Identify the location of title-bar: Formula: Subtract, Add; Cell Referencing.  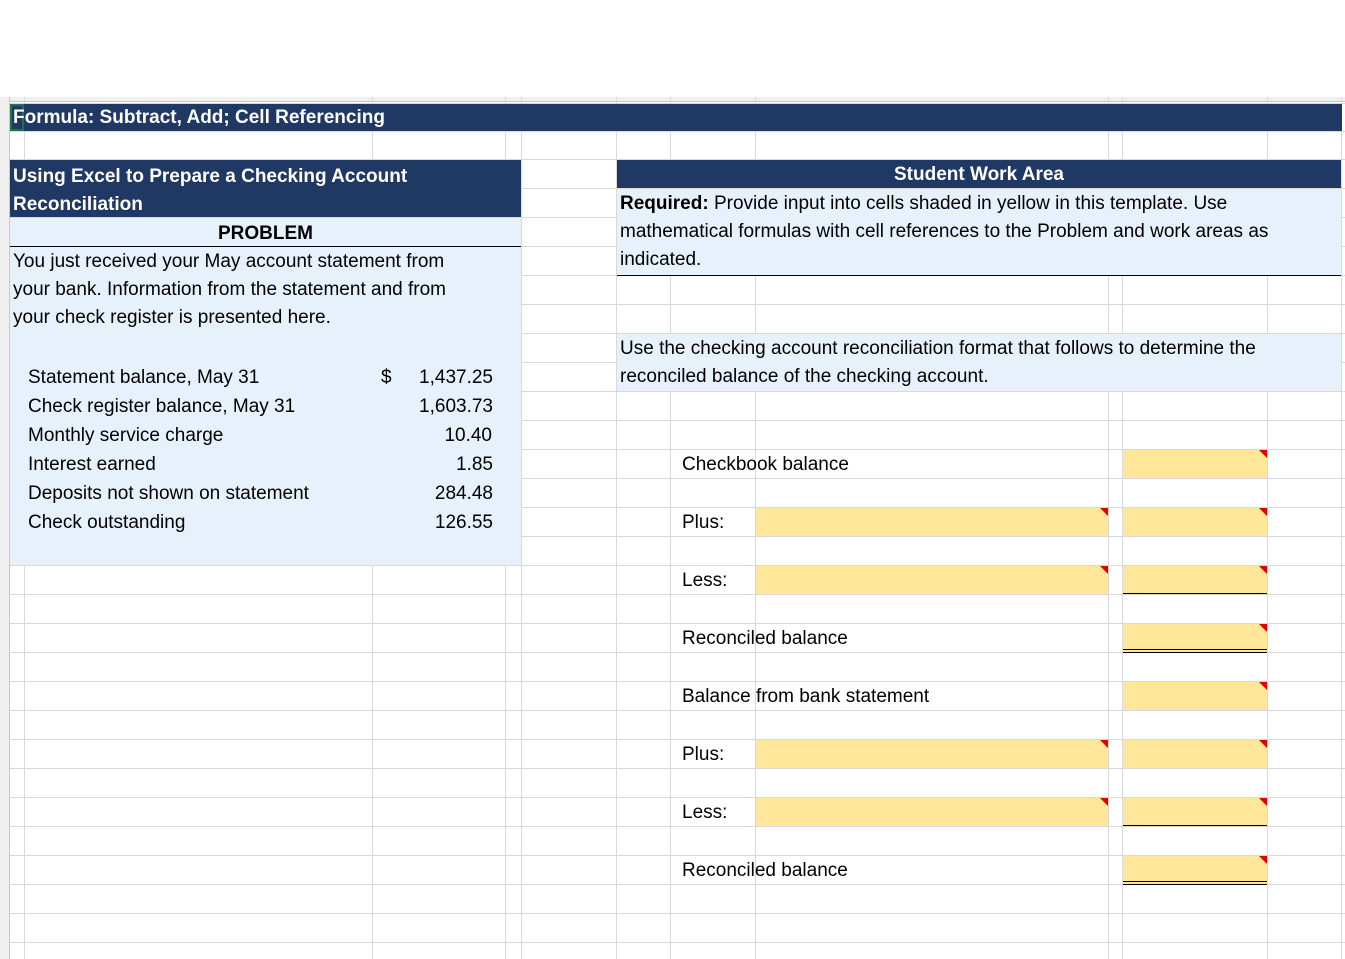
(676, 117).